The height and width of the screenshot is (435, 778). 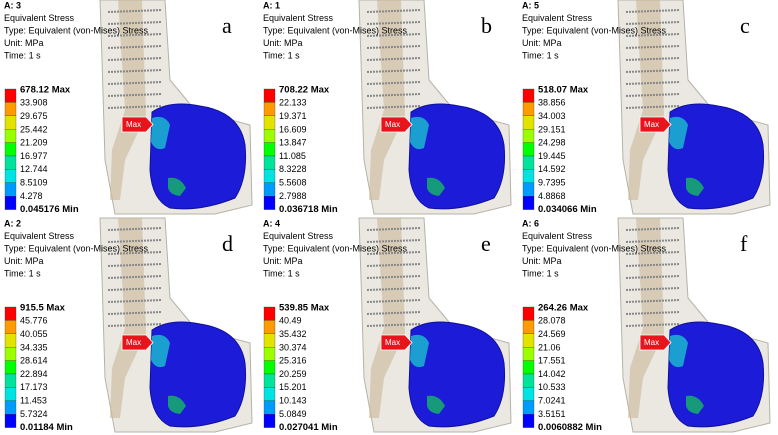 What do you see at coordinates (34, 182) in the screenshot?
I see `legend-label: 8.5109` at bounding box center [34, 182].